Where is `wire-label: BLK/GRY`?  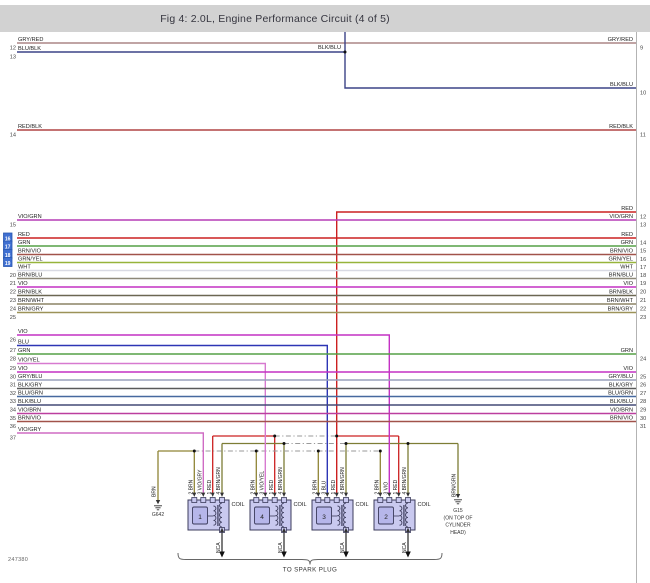
wire-label: BLK/GRY is located at coordinates (30, 386).